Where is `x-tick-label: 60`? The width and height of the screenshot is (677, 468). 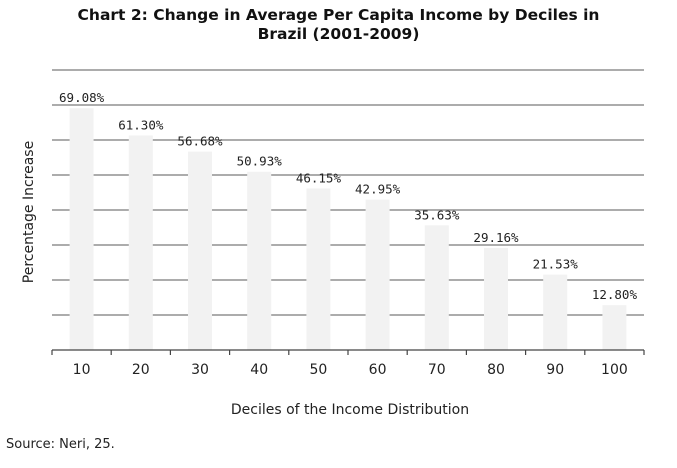
x-tick-label: 60 is located at coordinates (378, 370).